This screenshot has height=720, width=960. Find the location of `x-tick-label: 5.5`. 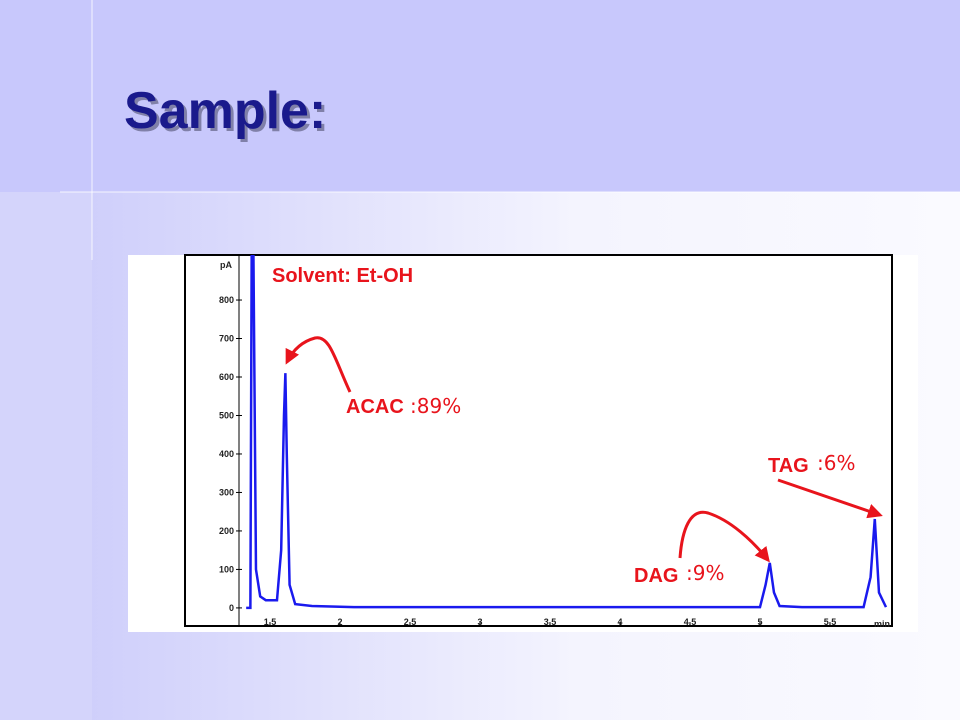

x-tick-label: 5.5 is located at coordinates (830, 622).